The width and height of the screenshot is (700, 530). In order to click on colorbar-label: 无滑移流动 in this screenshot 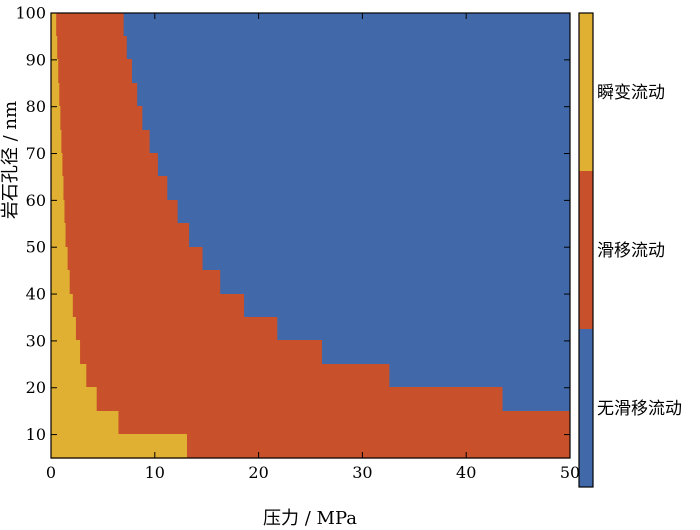, I will do `click(639, 409)`.